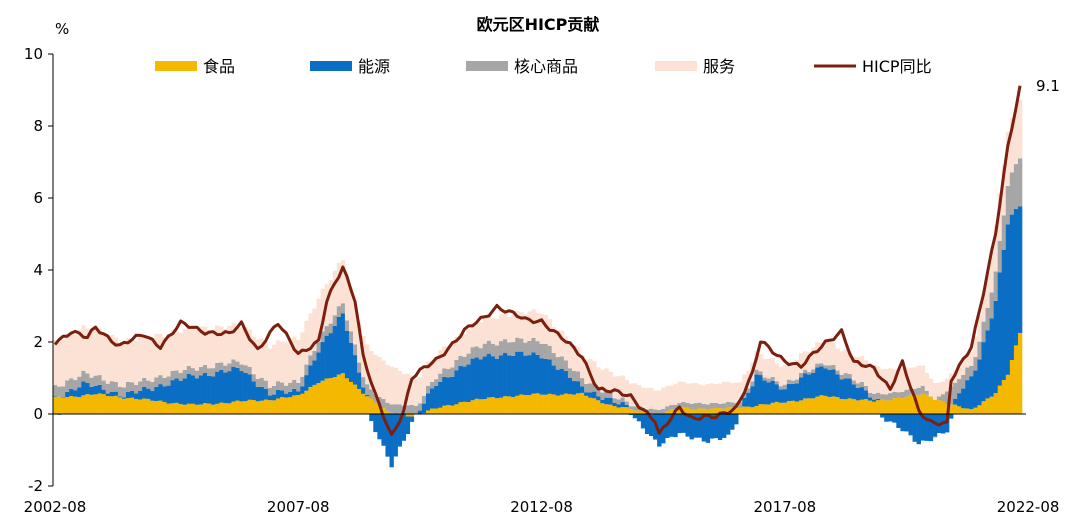 Image resolution: width=1080 pixels, height=521 pixels. Describe the element at coordinates (38, 414) in the screenshot. I see `y-tick-label: 0` at that location.